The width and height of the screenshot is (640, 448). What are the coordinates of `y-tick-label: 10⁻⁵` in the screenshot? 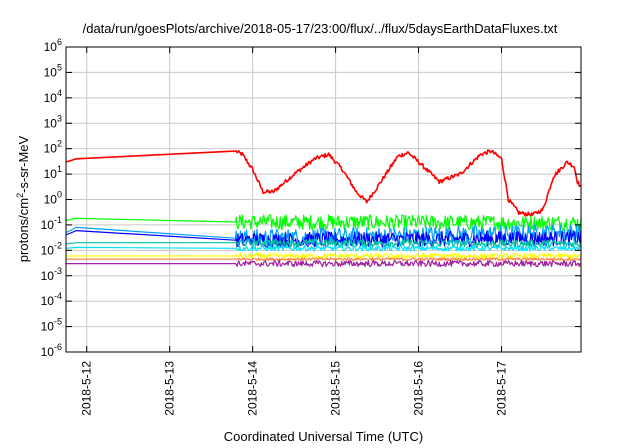 It's located at (51, 325).